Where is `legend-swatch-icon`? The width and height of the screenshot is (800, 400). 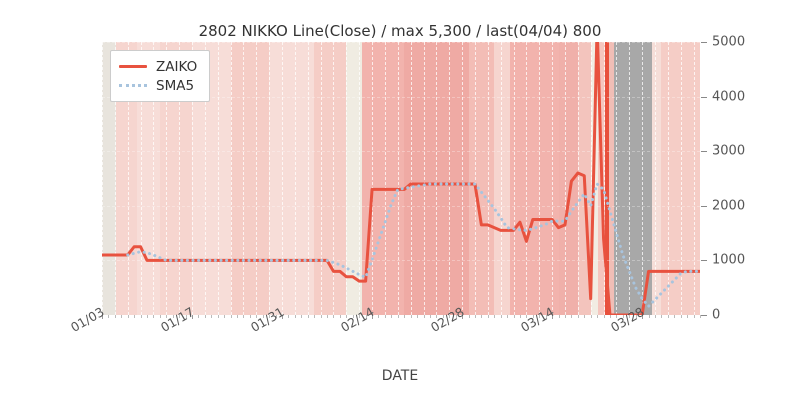 legend-swatch-icon is located at coordinates (133, 67).